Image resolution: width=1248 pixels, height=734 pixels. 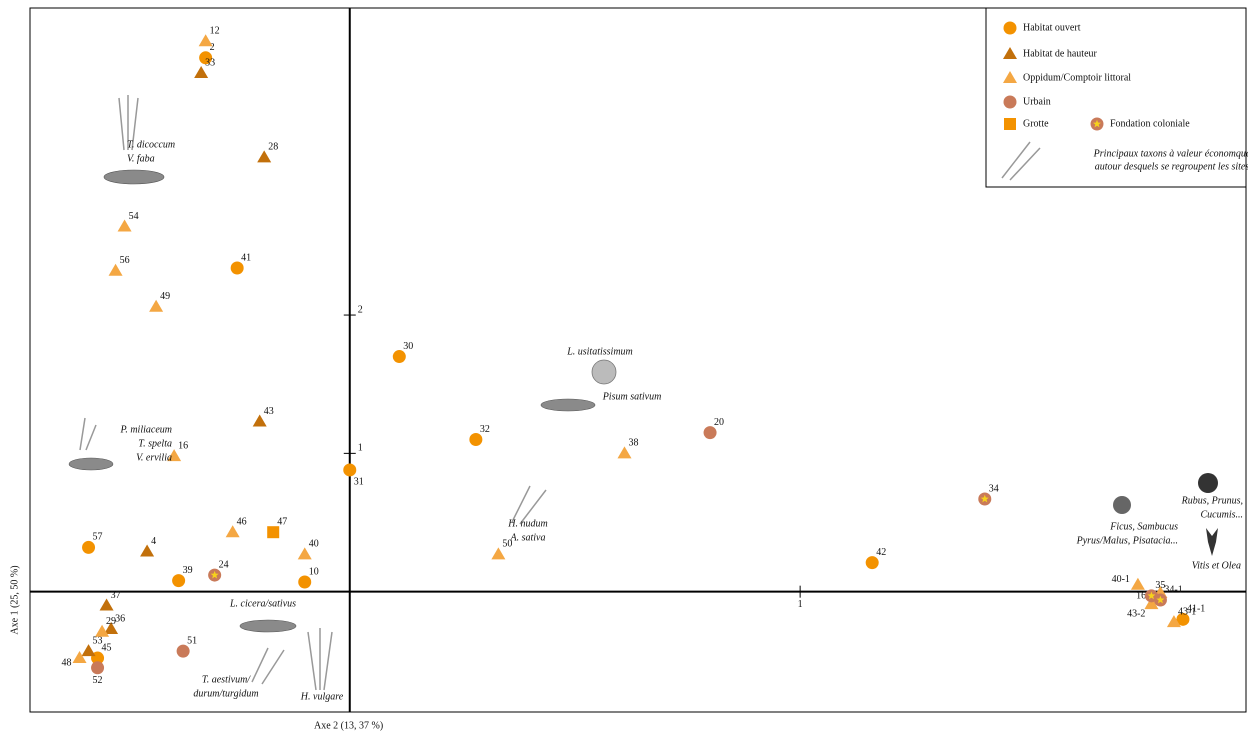 I want to click on point-label: 50, so click(x=507, y=544).